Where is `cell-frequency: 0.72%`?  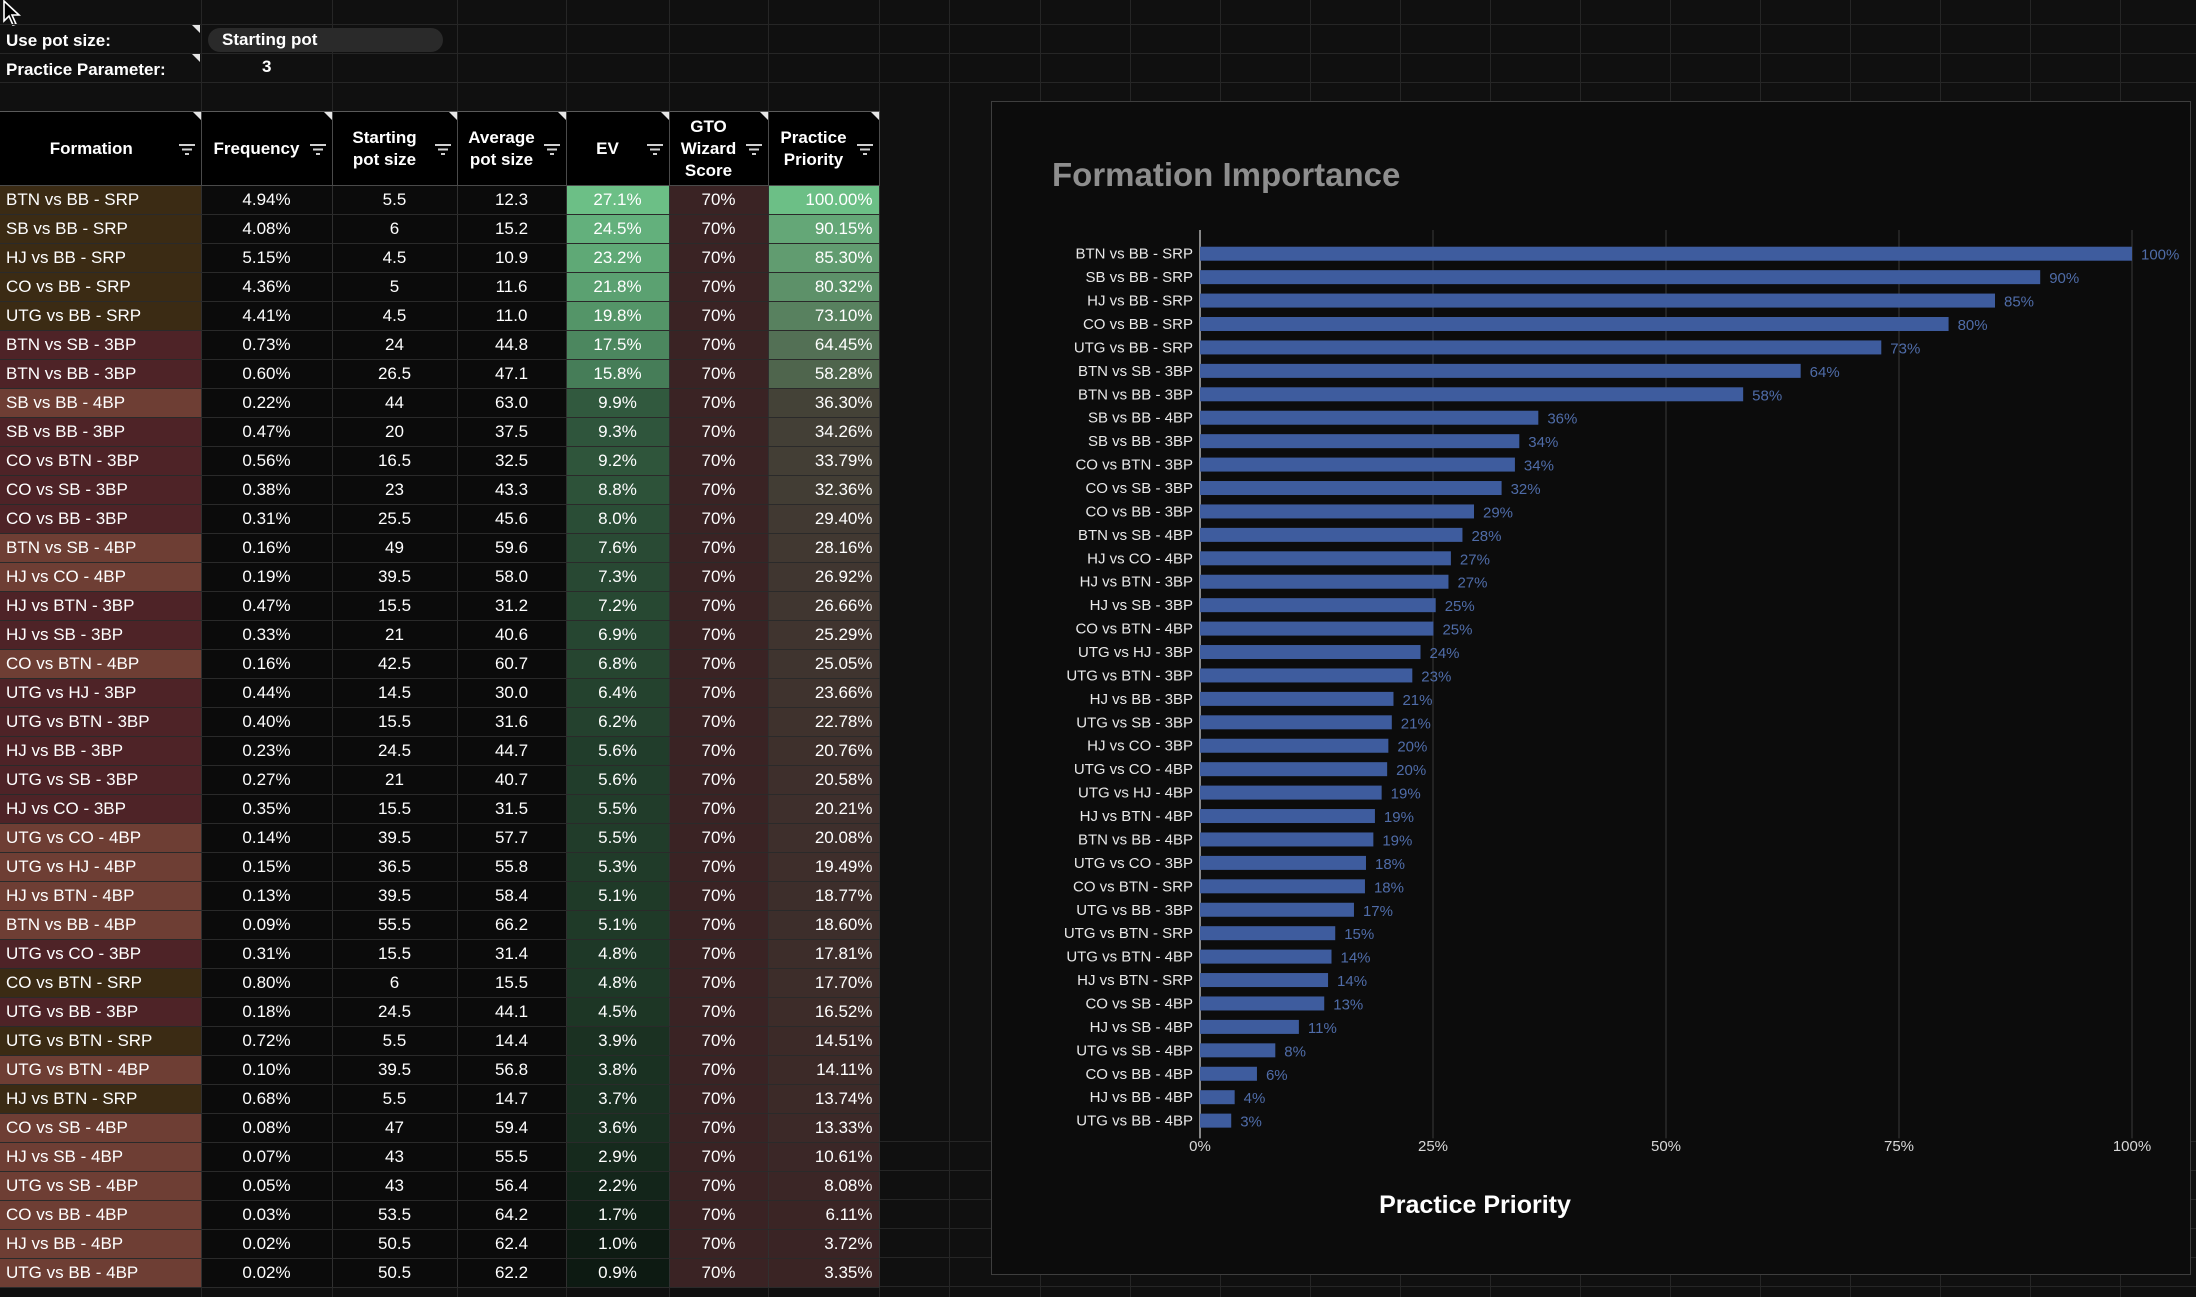 cell-frequency: 0.72% is located at coordinates (267, 1041).